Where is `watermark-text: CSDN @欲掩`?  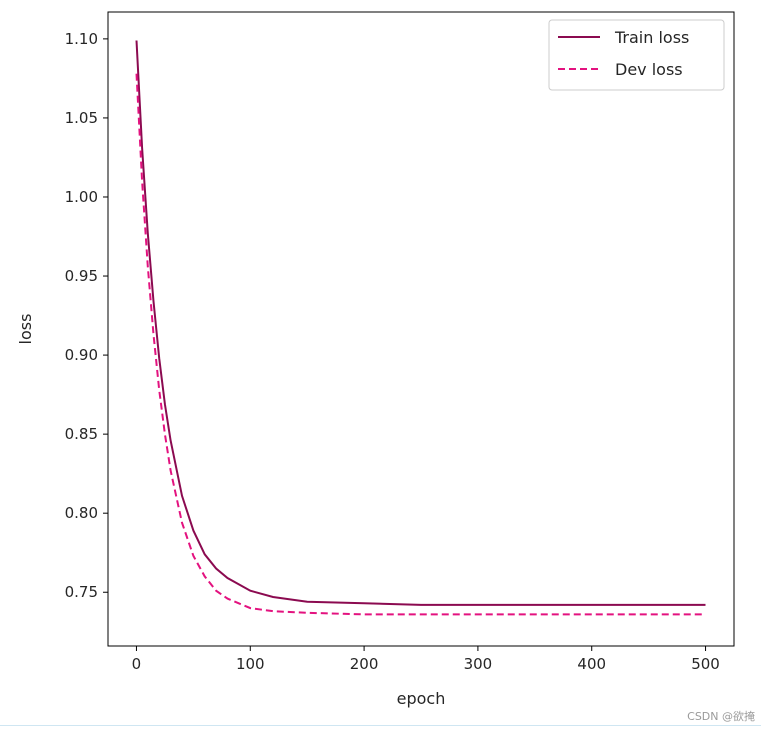 watermark-text: CSDN @欲掩 is located at coordinates (721, 716).